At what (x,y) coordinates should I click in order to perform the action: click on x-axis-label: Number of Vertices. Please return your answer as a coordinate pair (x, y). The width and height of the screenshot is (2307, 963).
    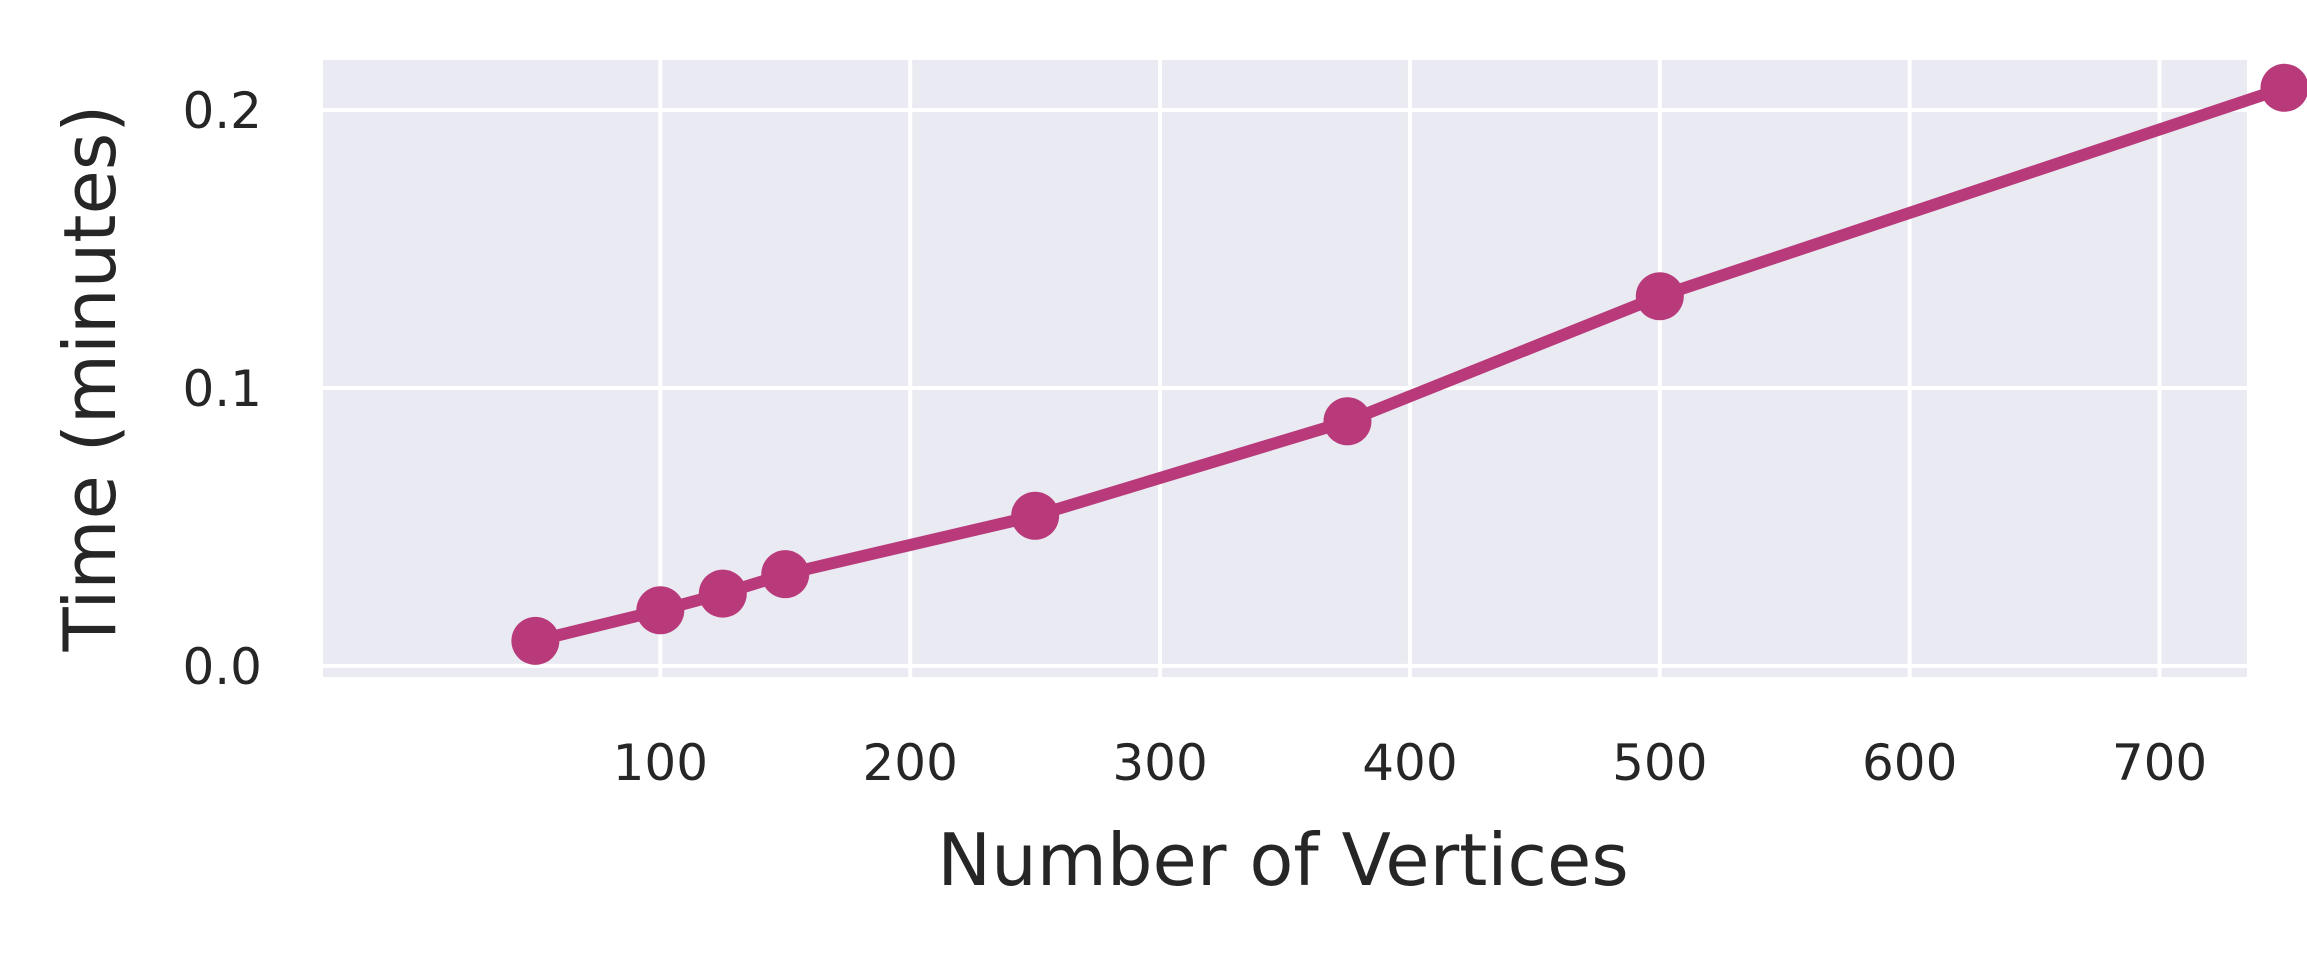
    Looking at the image, I should click on (1283, 860).